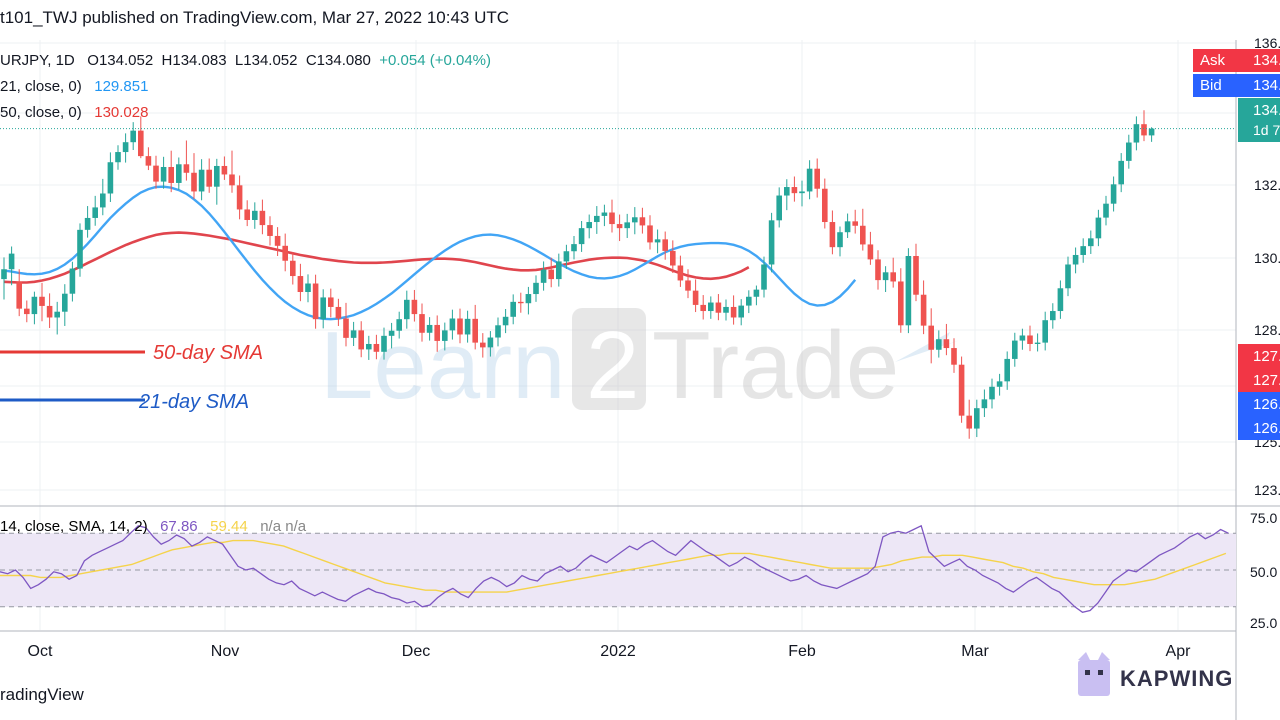  What do you see at coordinates (1267, 43) in the screenshot?
I see `price-tick-label: 136.` at bounding box center [1267, 43].